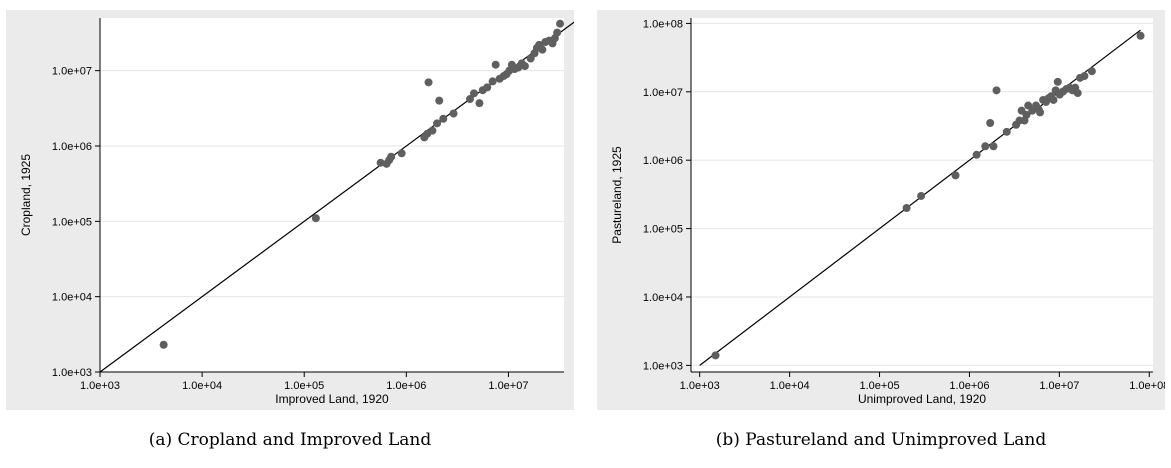 The width and height of the screenshot is (1171, 468). I want to click on caption-b: (b) Pastureland and Unimproved Land, so click(881, 440).